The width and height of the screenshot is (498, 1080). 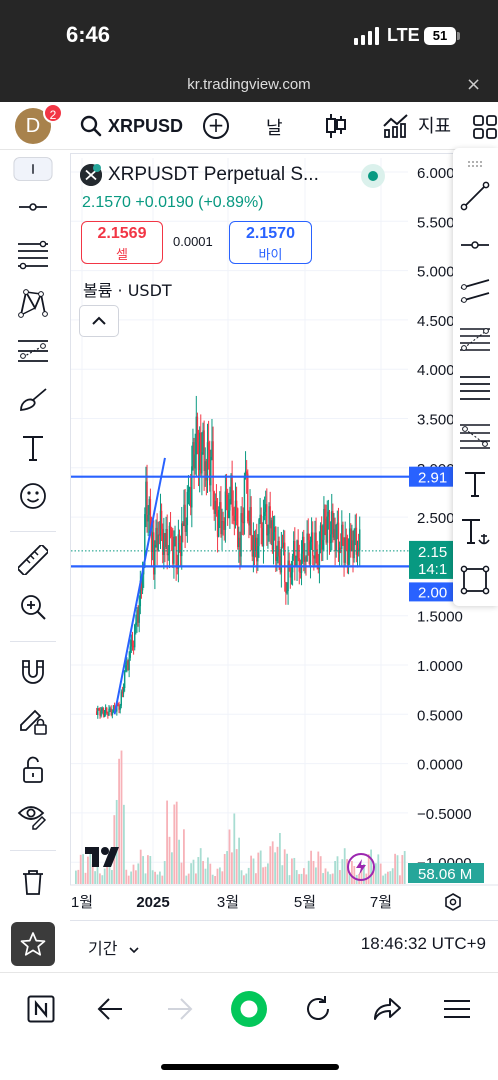 I want to click on remove-drawings-button, so click(x=33, y=882).